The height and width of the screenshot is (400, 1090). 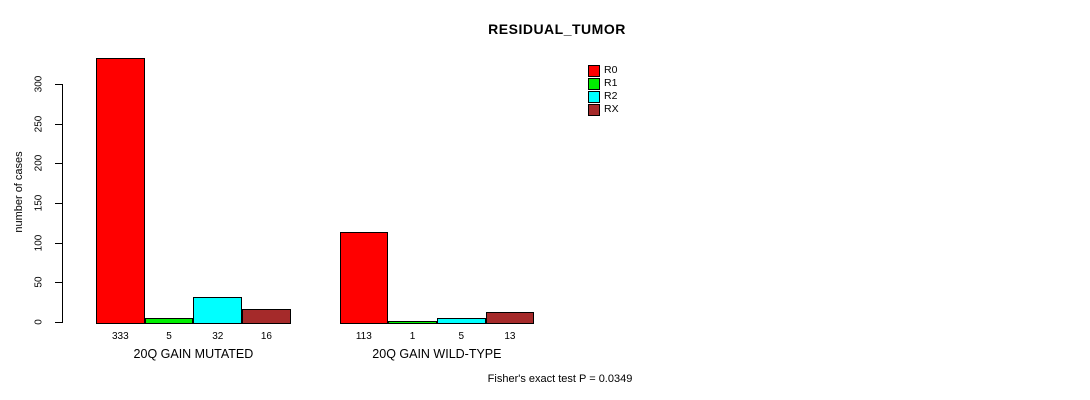 I want to click on legend-label: RX, so click(x=611, y=109).